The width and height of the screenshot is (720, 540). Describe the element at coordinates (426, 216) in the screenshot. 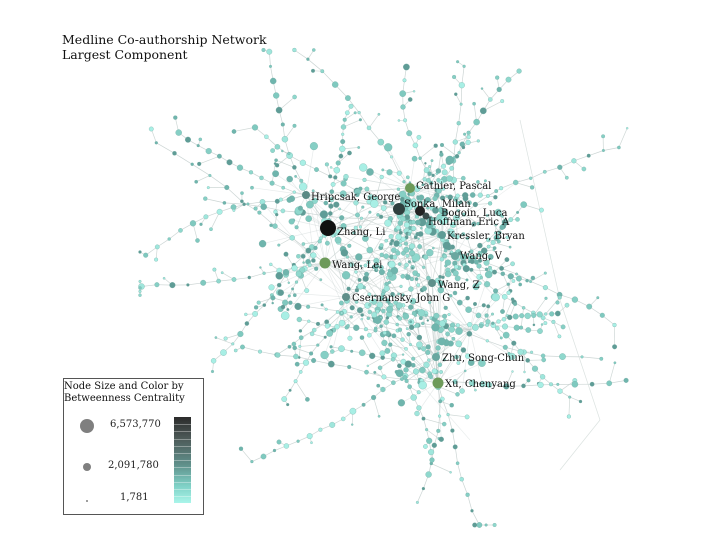

I see `node-hoffman-eric` at that location.